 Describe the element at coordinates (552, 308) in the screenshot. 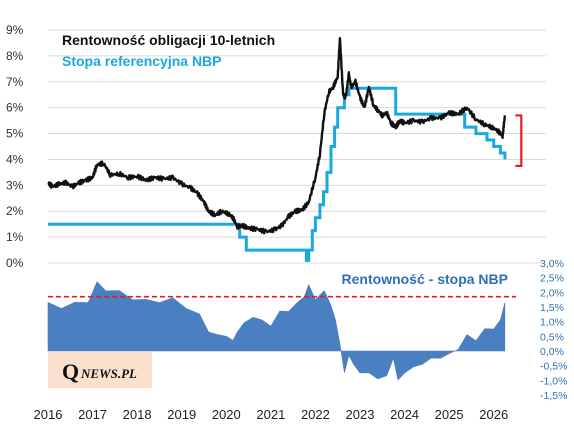

I see `spread-y-tick-label: 1,5%` at that location.